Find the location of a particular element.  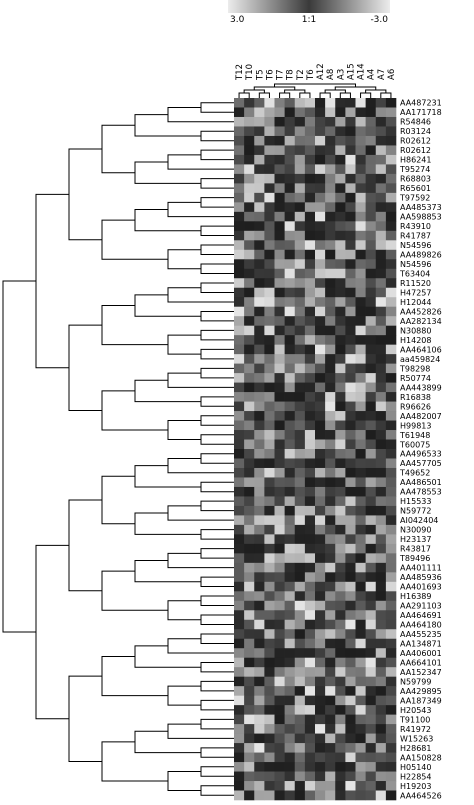

gene-label: AA401693 is located at coordinates (421, 587).